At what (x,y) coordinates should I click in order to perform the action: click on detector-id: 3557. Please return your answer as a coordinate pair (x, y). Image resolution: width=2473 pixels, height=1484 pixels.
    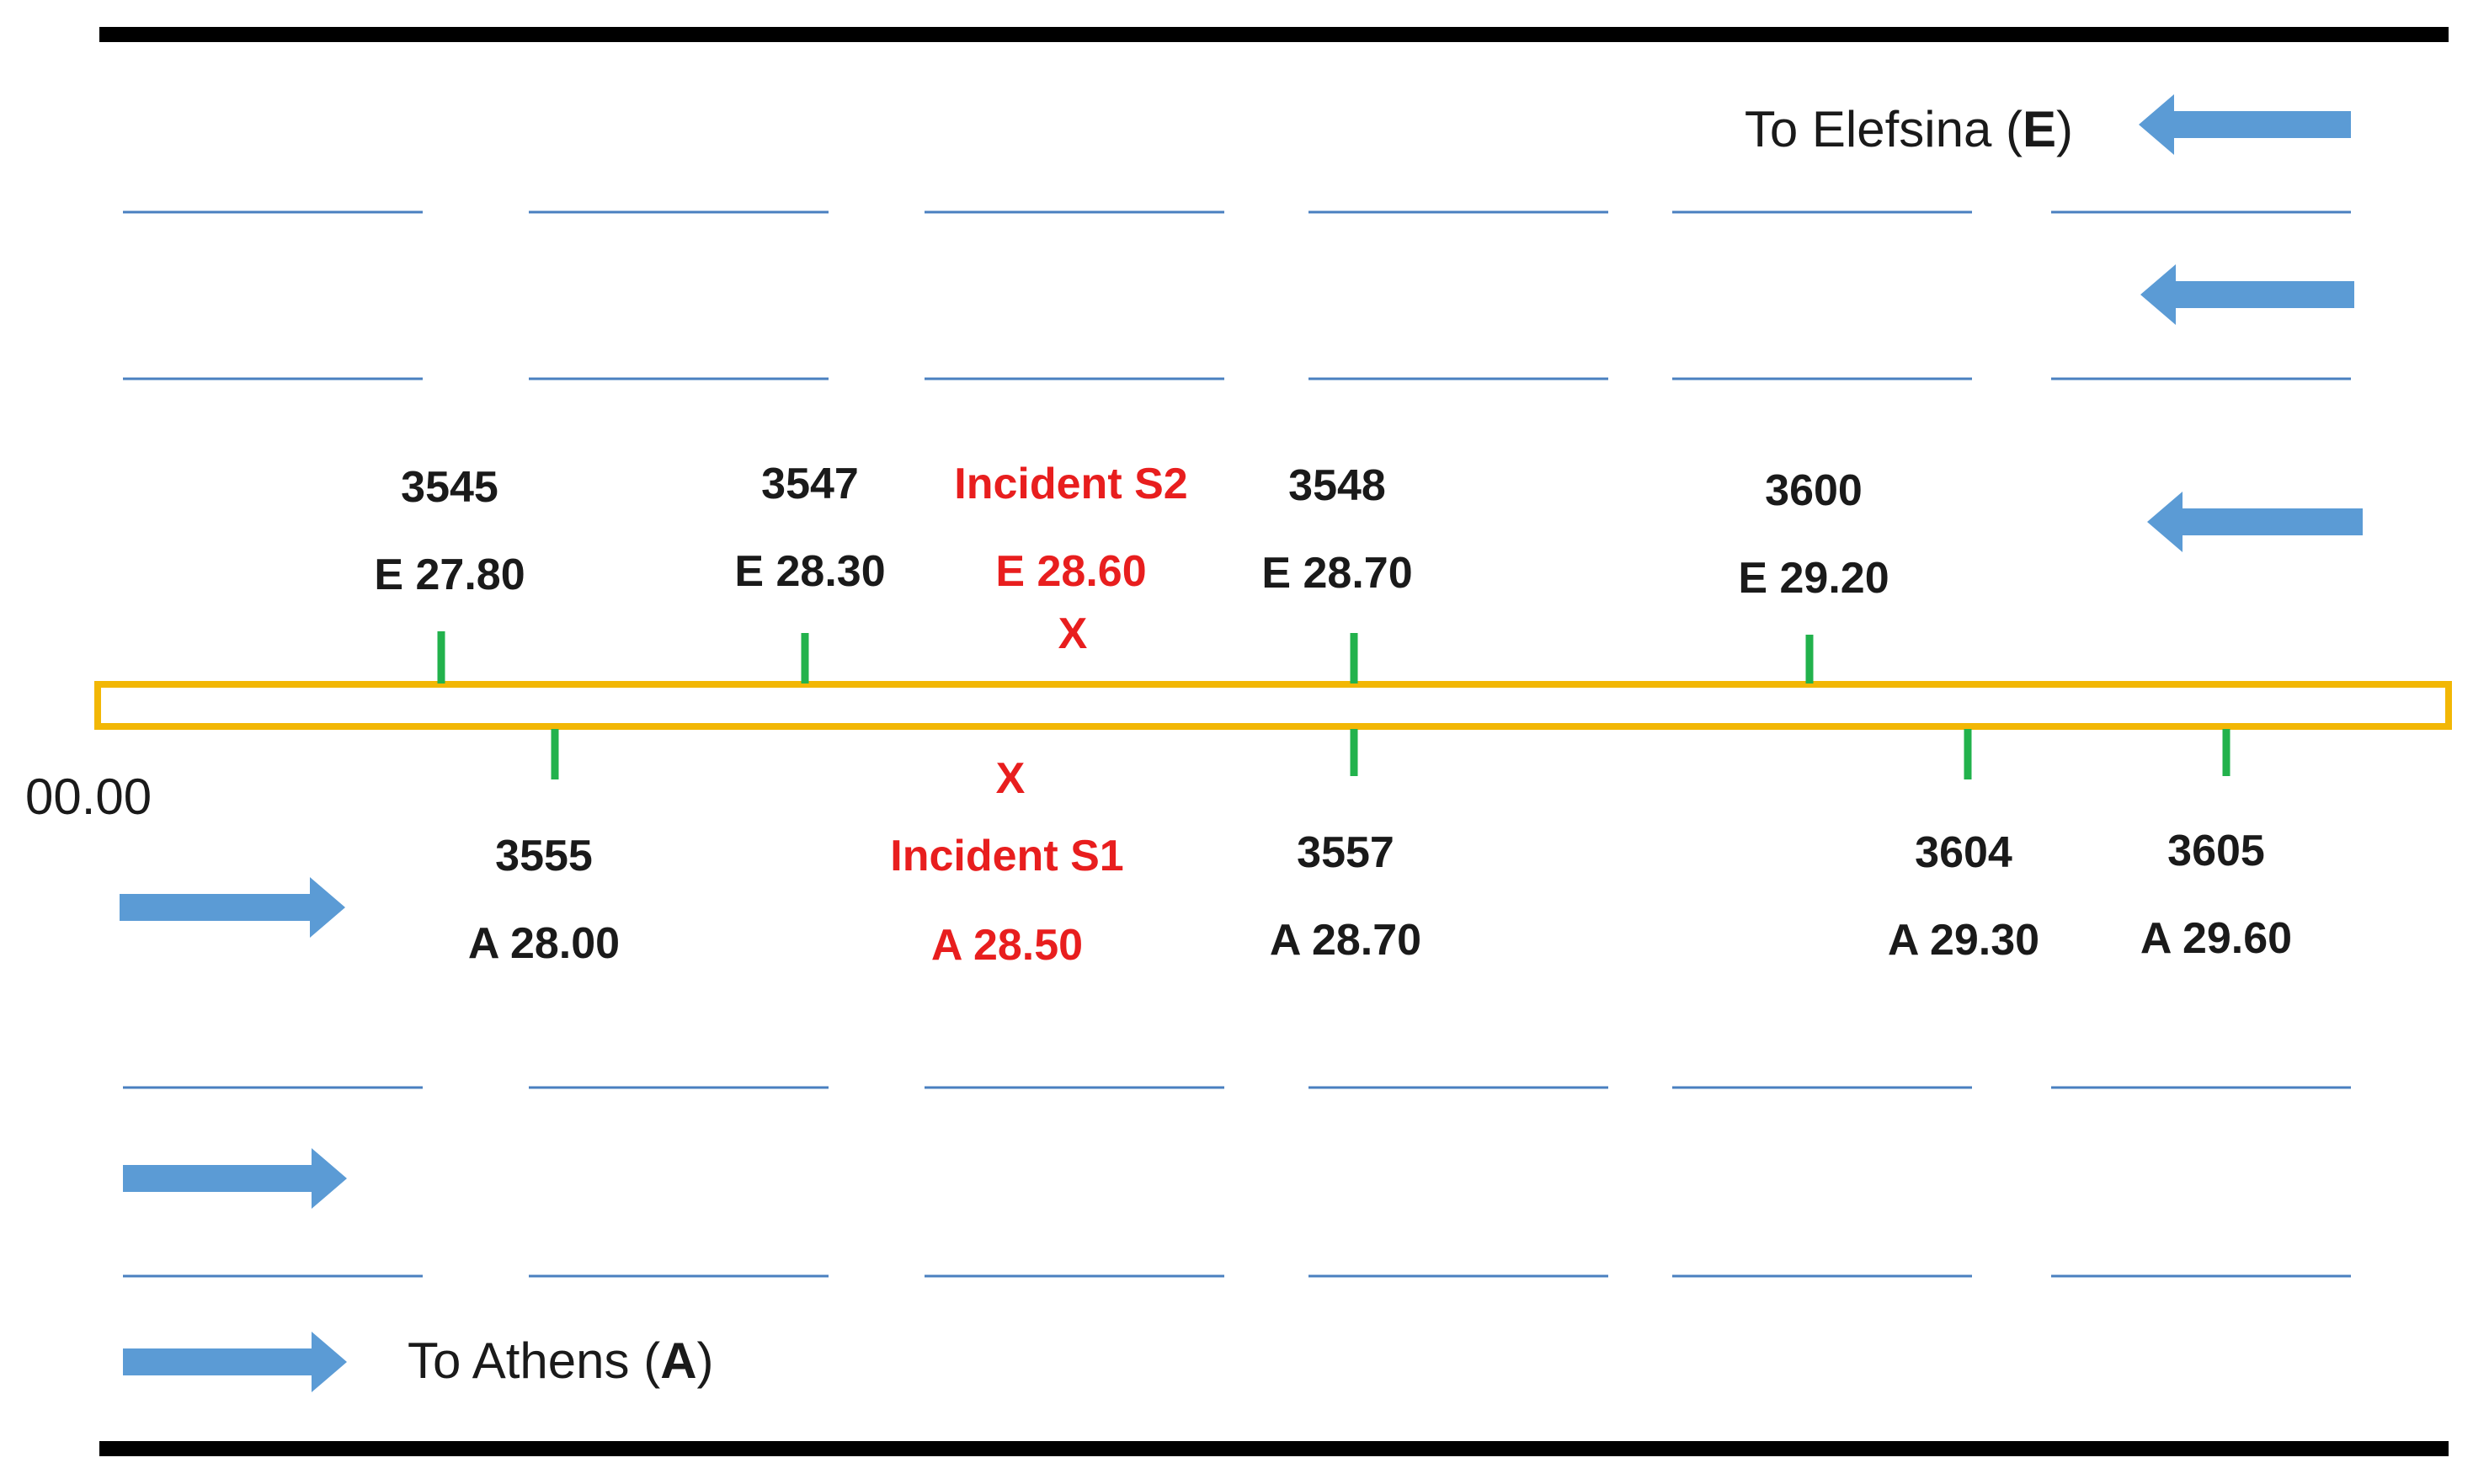
    Looking at the image, I should click on (1345, 852).